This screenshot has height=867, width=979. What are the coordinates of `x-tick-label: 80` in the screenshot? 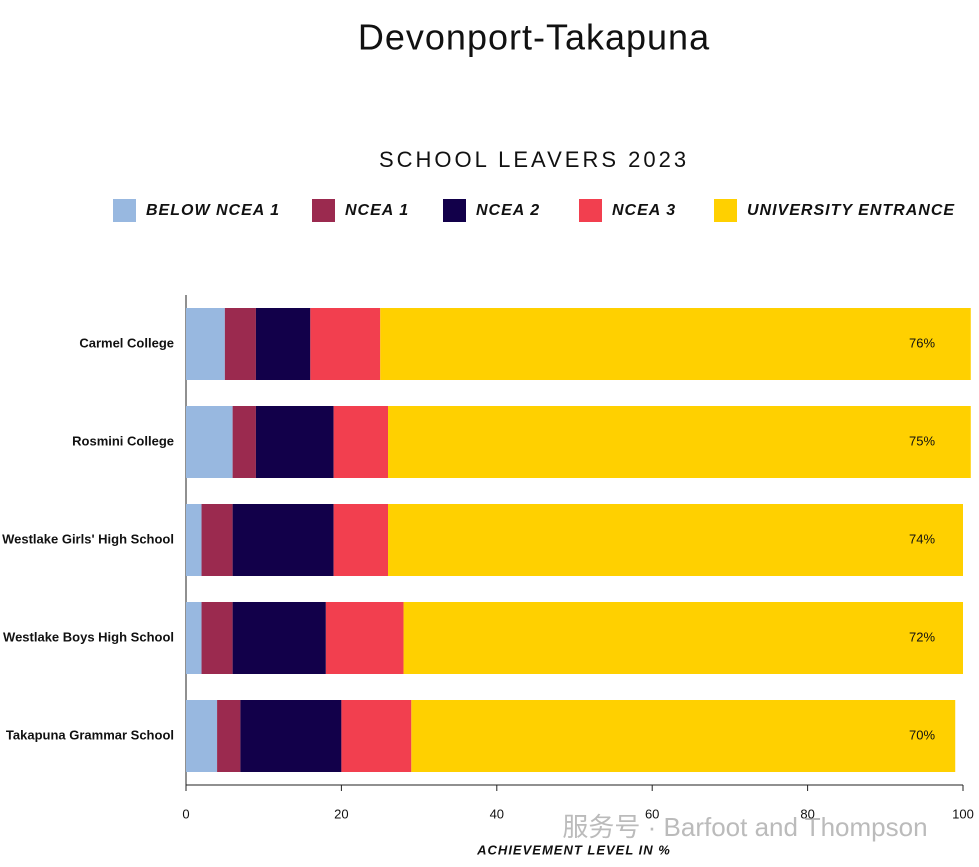 It's located at (807, 813).